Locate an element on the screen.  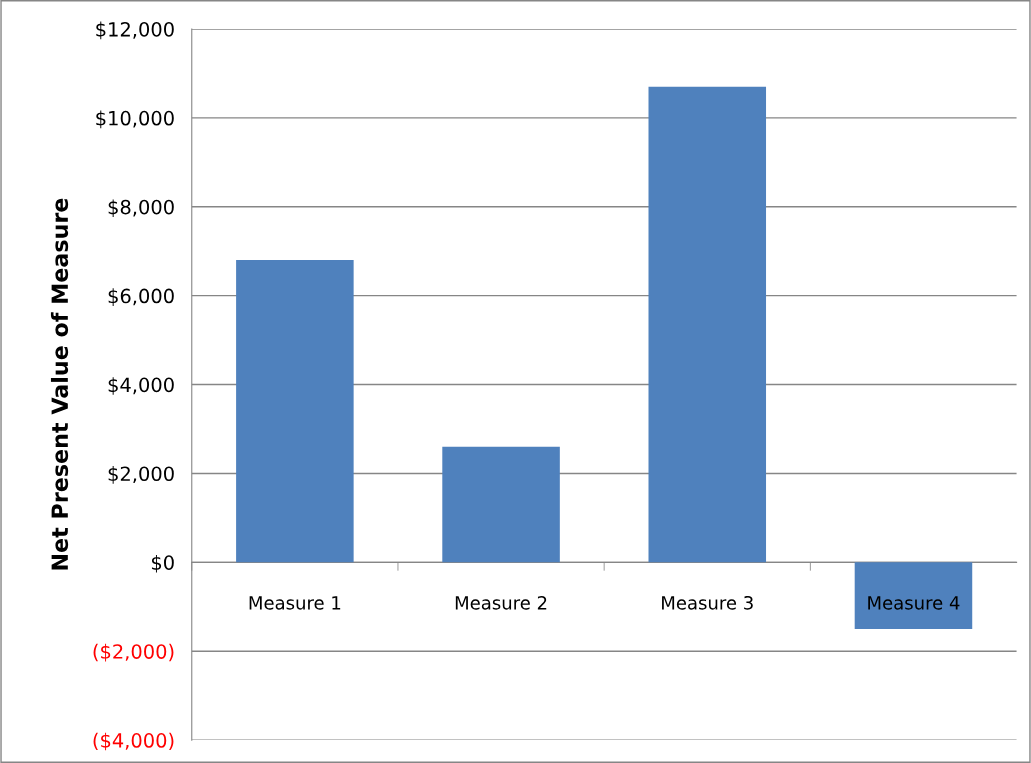
y-axis-title: Net Present Value of Measure is located at coordinates (59, 384).